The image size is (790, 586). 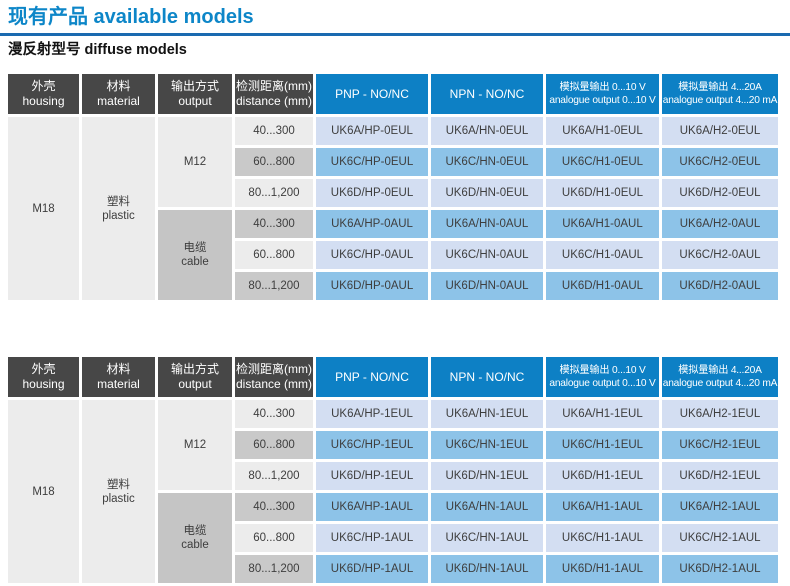 I want to click on model-cell-analog-0-10v: UK6D/H1-0AUL, so click(x=602, y=286).